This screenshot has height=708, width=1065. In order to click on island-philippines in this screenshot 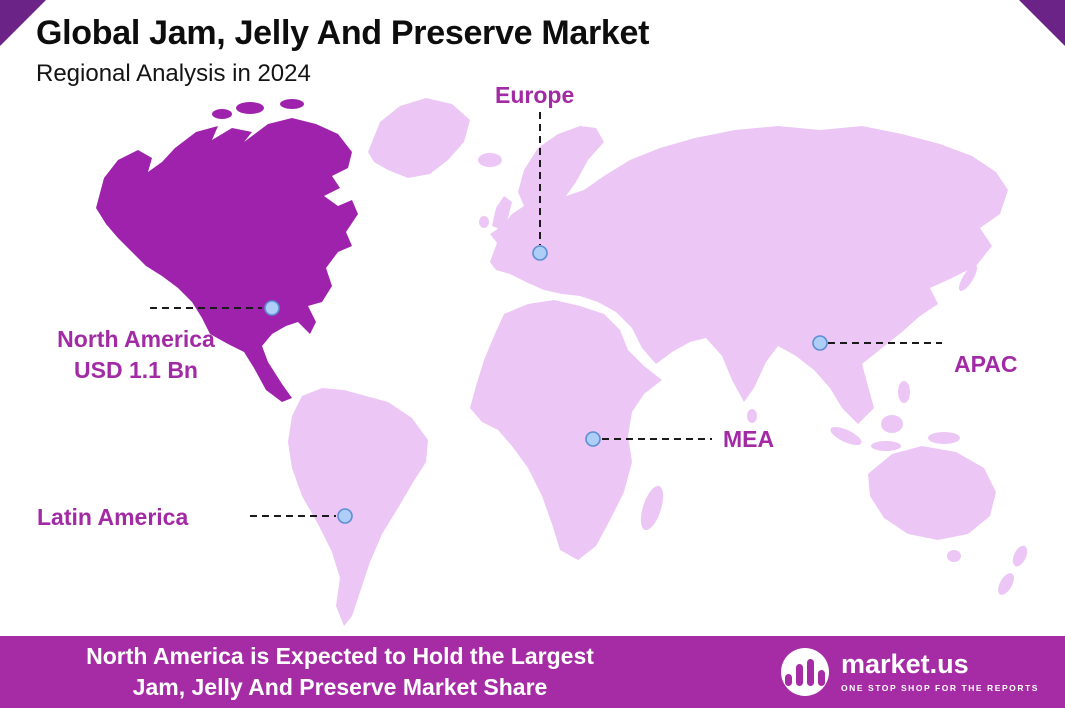, I will do `click(904, 392)`.